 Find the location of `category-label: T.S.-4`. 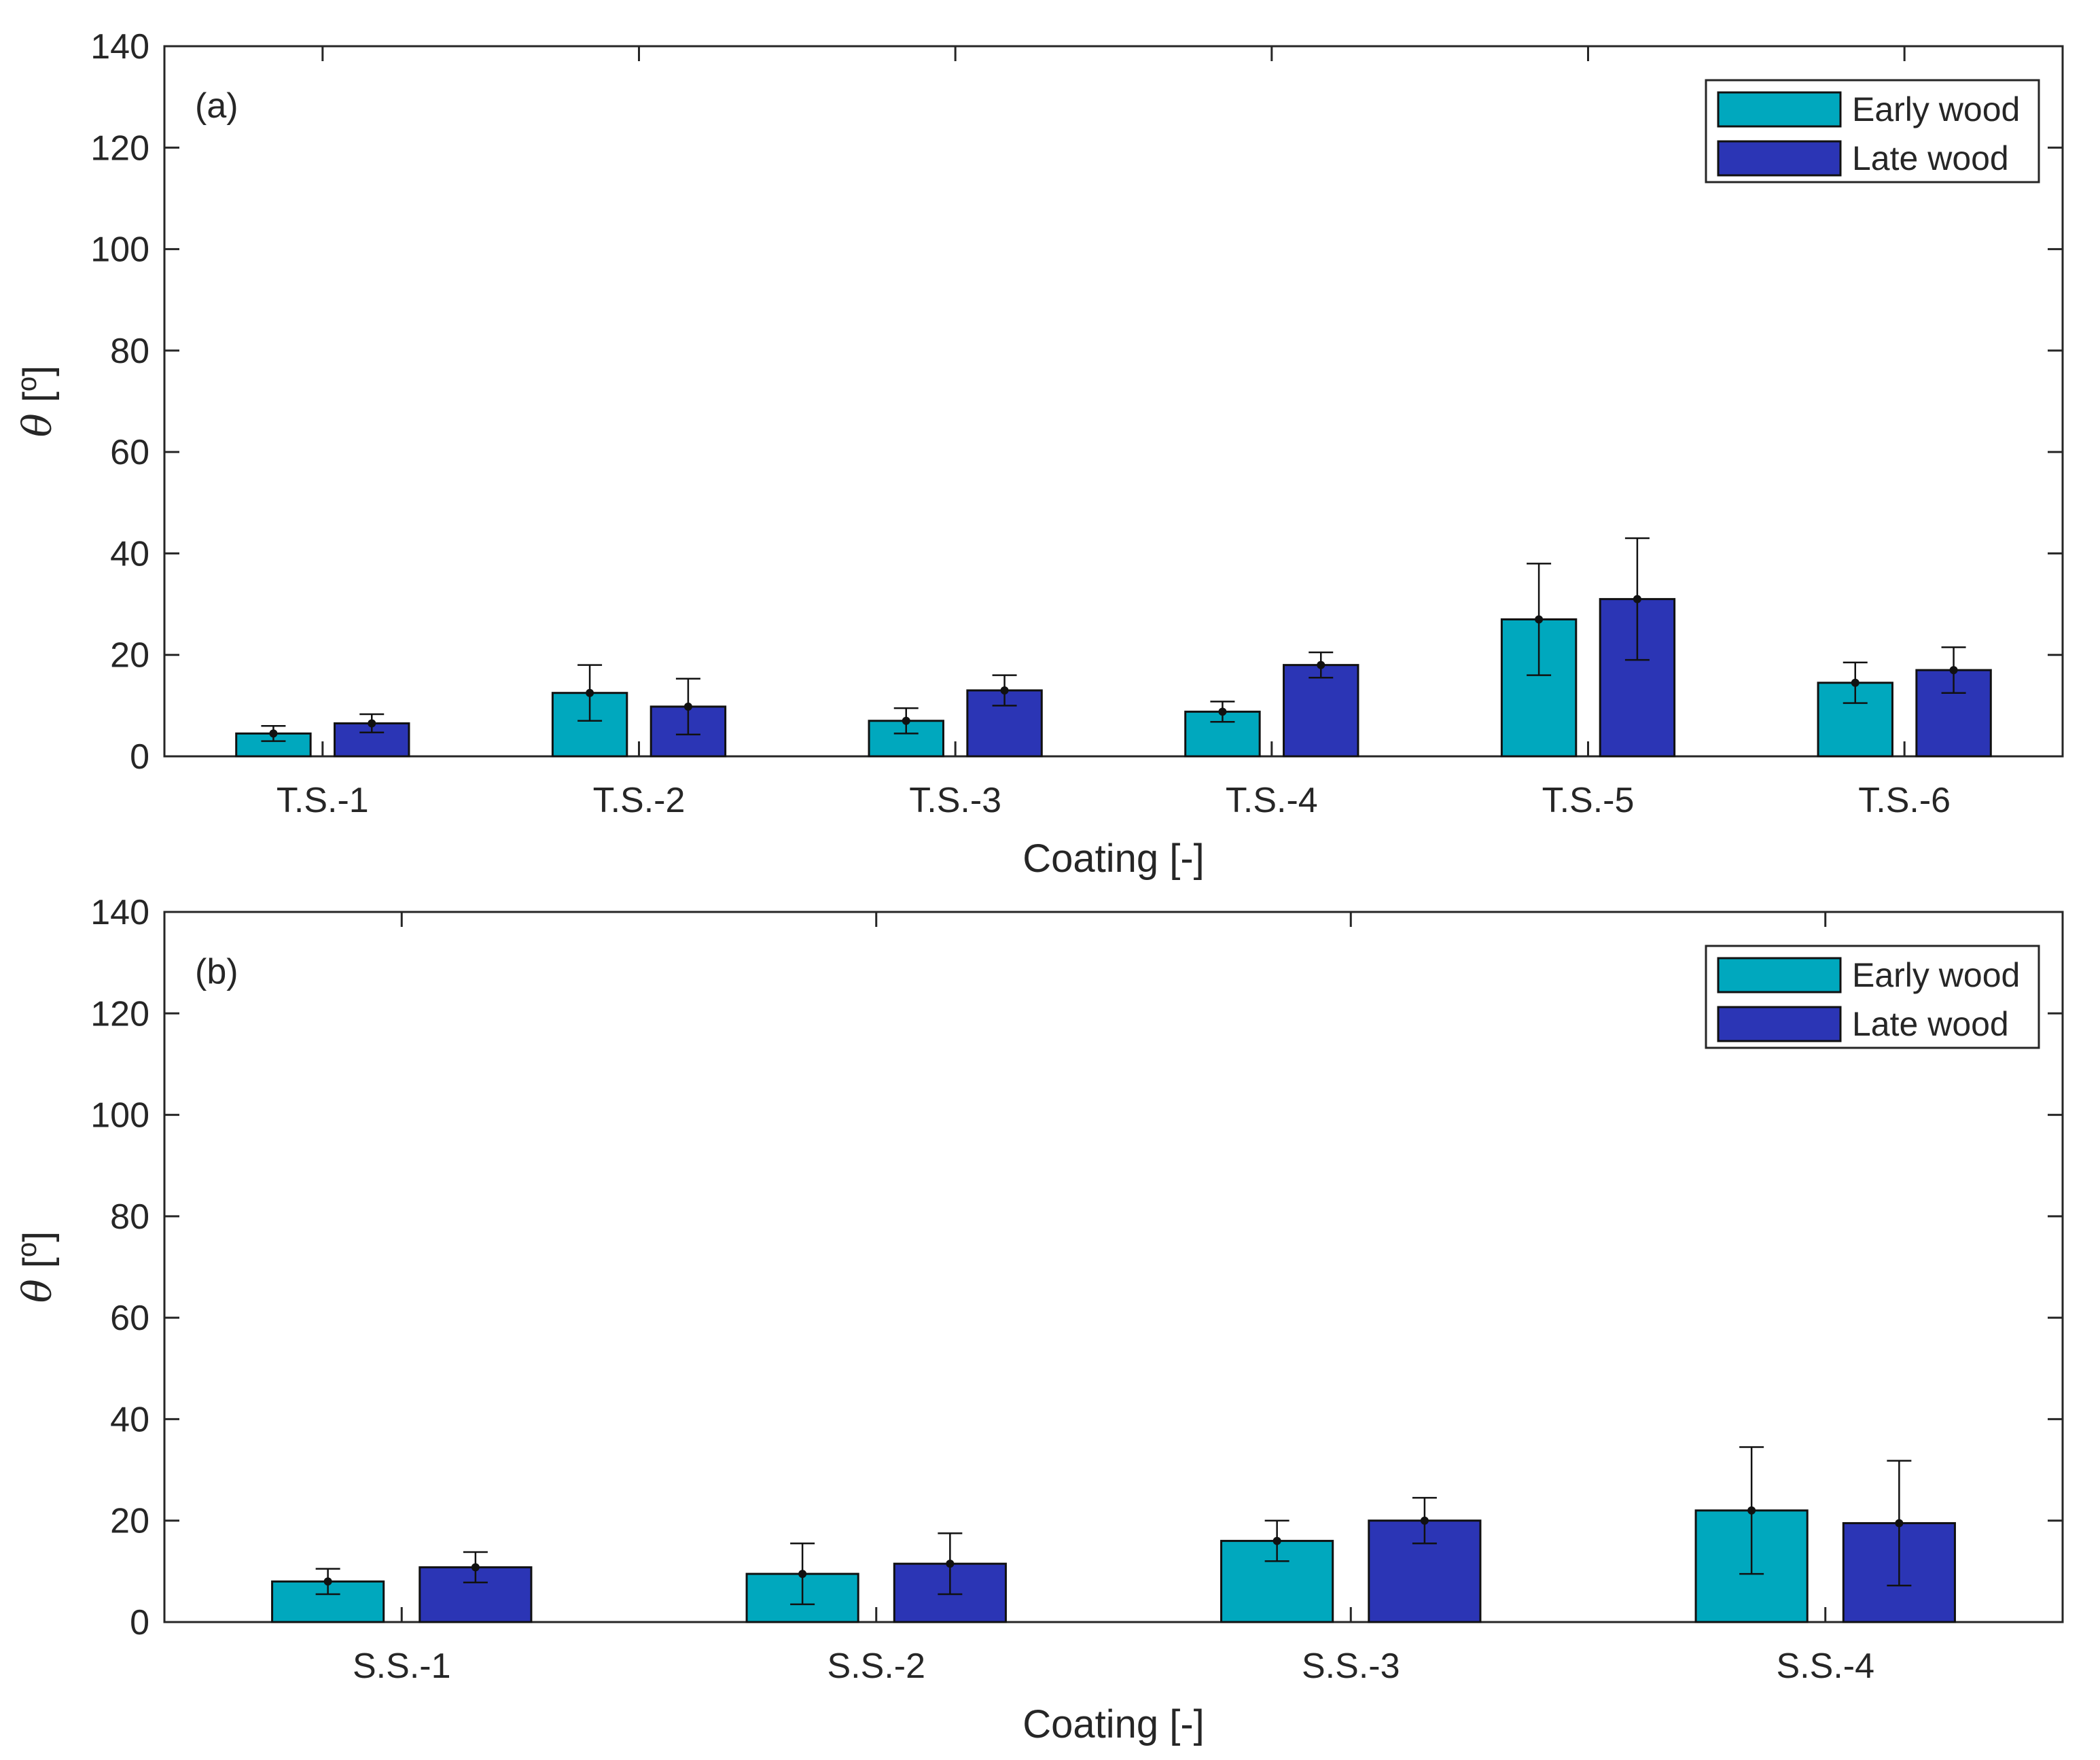

category-label: T.S.-4 is located at coordinates (1272, 800).